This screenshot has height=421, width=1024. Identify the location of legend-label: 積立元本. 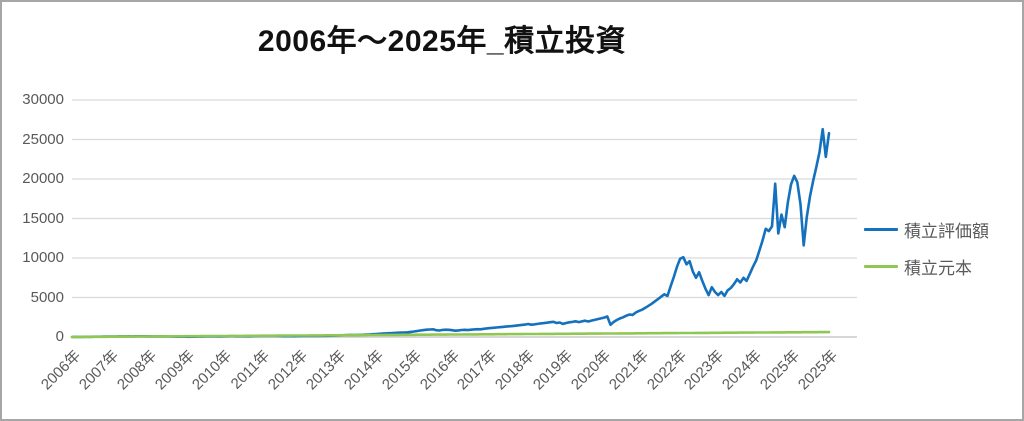
(938, 268).